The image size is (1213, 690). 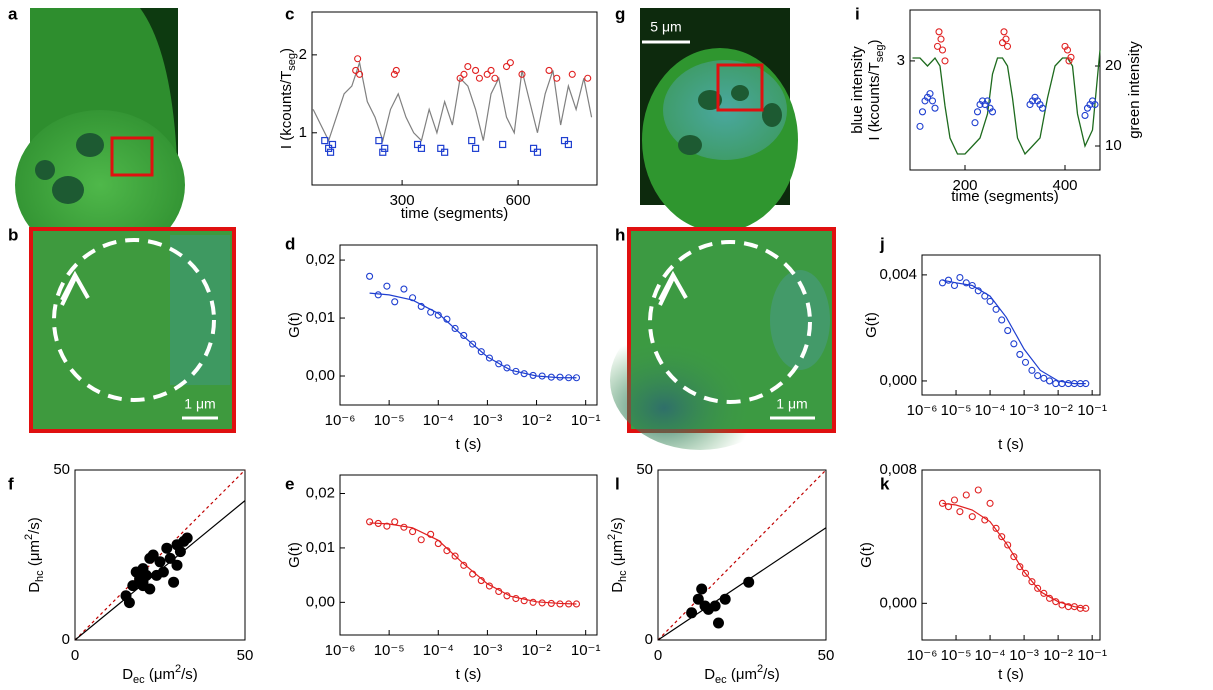 What do you see at coordinates (898, 602) in the screenshot?
I see `y-tick-label: 0,000` at bounding box center [898, 602].